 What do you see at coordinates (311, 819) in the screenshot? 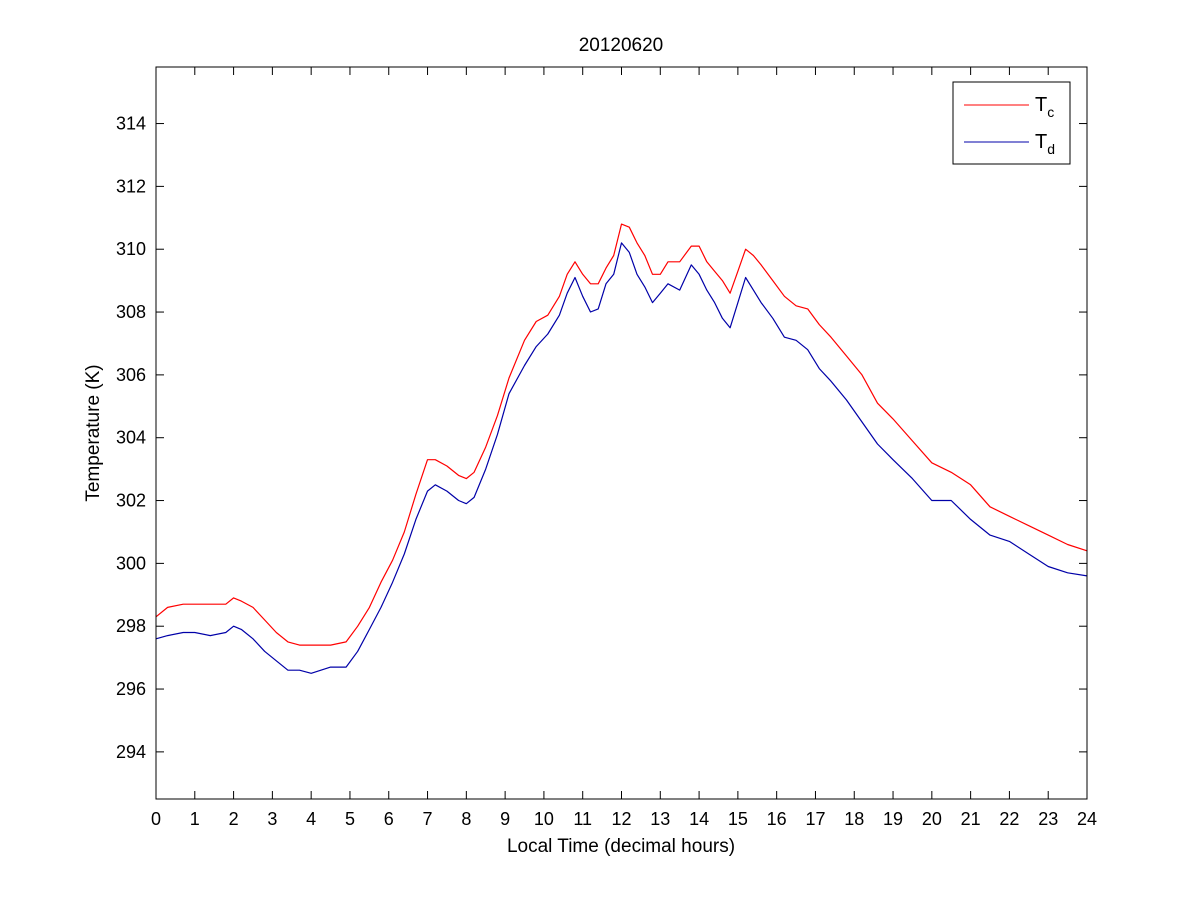
I see `x-tick-label: 4` at bounding box center [311, 819].